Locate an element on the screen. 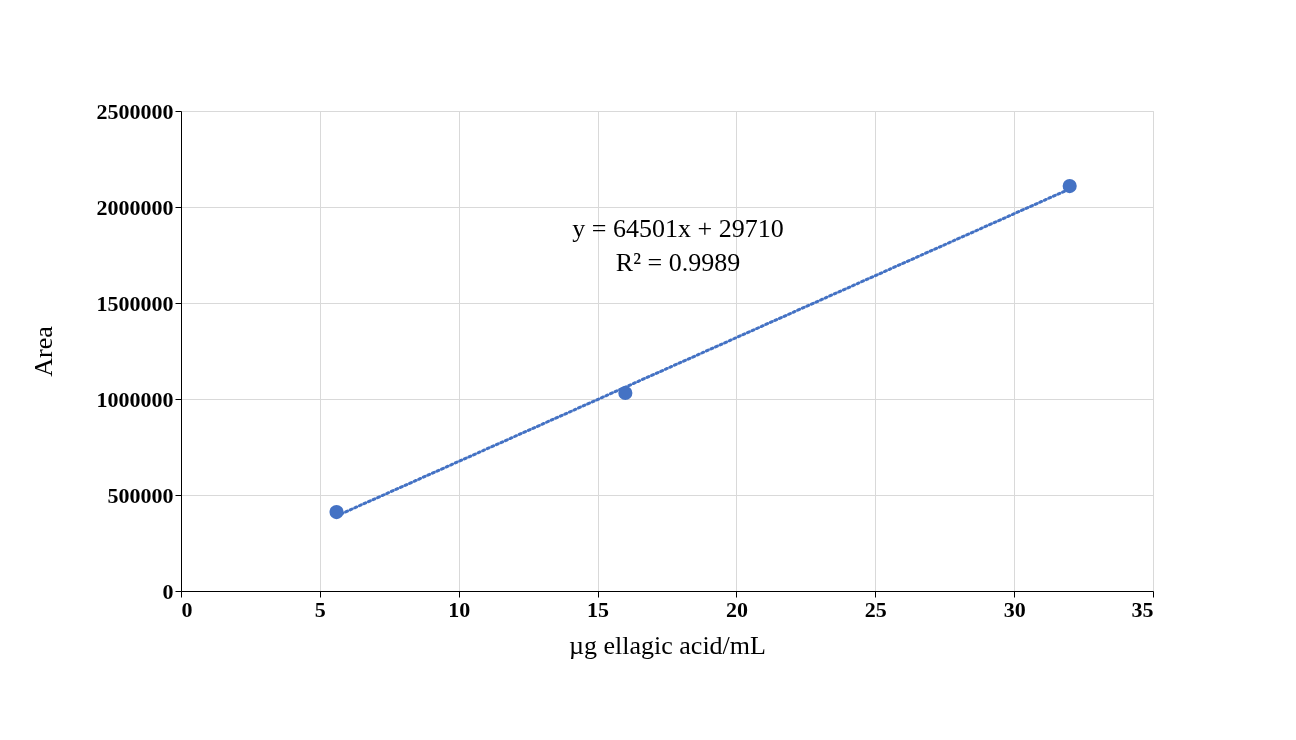 This screenshot has height=740, width=1296. y-tick-label: 0 is located at coordinates (168, 591).